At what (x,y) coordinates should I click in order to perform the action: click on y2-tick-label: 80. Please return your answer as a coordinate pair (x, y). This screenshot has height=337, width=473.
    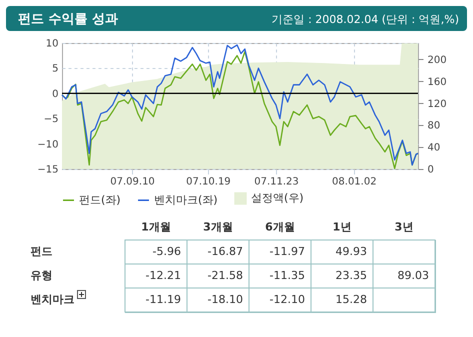
    Looking at the image, I should click on (434, 126).